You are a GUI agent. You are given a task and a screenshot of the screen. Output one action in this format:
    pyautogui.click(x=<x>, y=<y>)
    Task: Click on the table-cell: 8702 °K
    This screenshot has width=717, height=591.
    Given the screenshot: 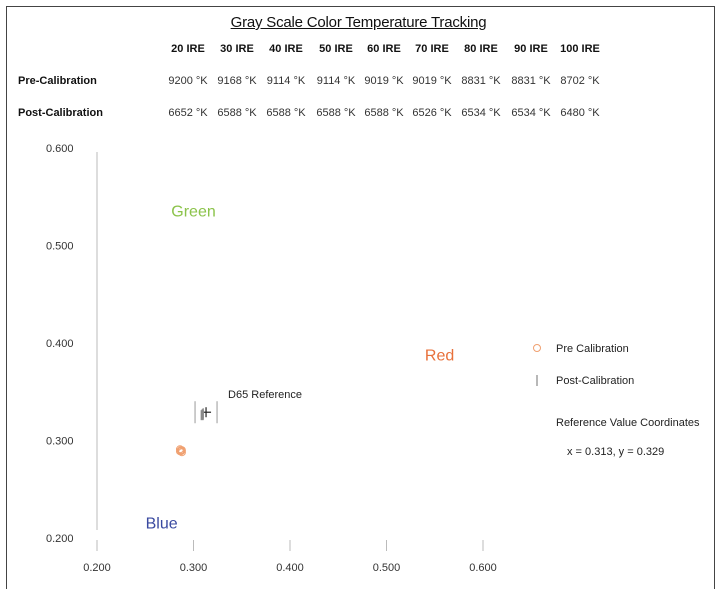 What is the action you would take?
    pyautogui.click(x=580, y=81)
    